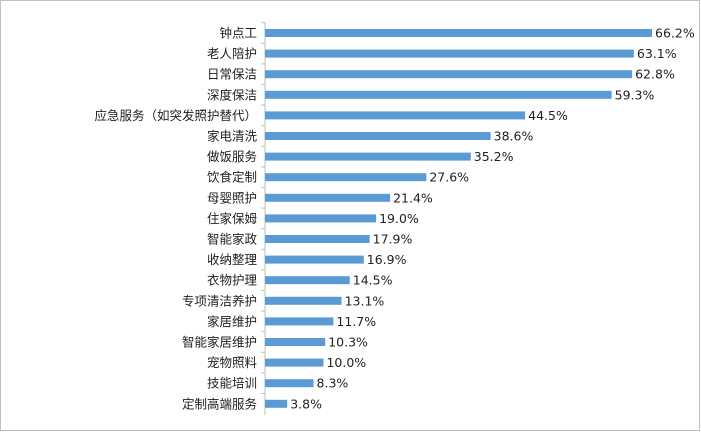 The width and height of the screenshot is (701, 436). I want to click on data-label: 16.9%, so click(387, 259).